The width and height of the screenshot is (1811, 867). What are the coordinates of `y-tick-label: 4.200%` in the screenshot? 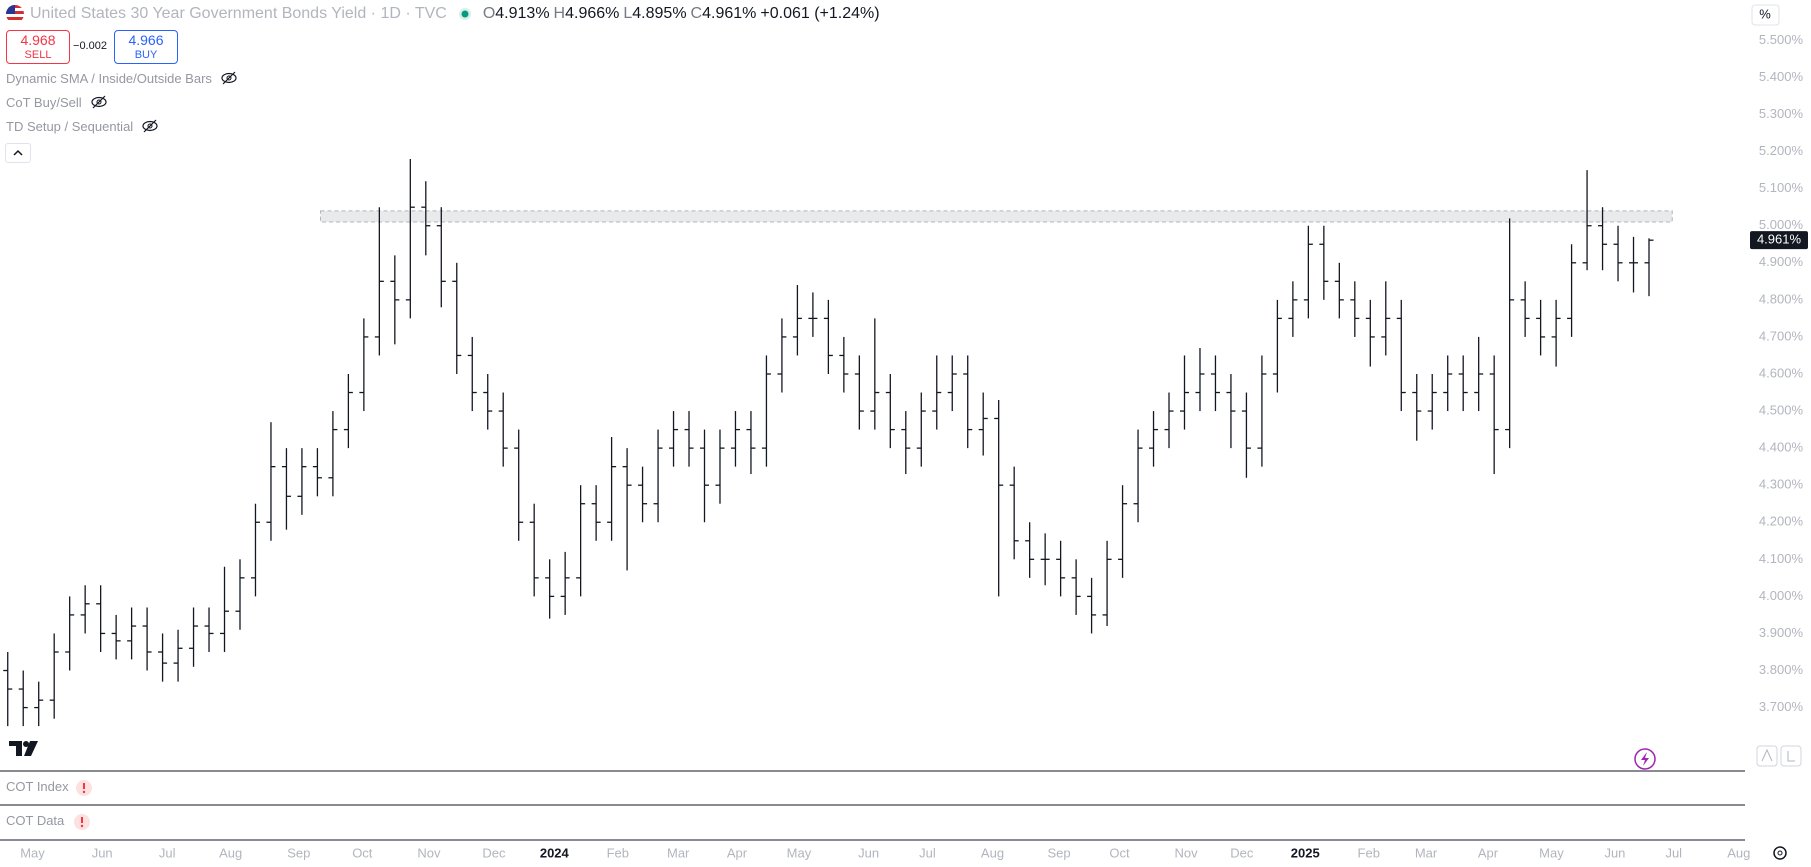 It's located at (1781, 521).